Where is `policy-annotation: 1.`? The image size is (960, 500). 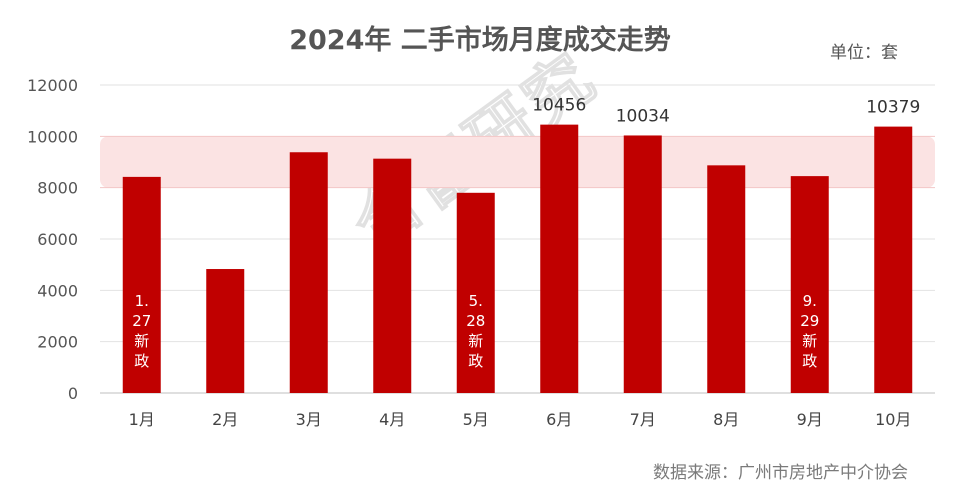 policy-annotation: 1. is located at coordinates (142, 301).